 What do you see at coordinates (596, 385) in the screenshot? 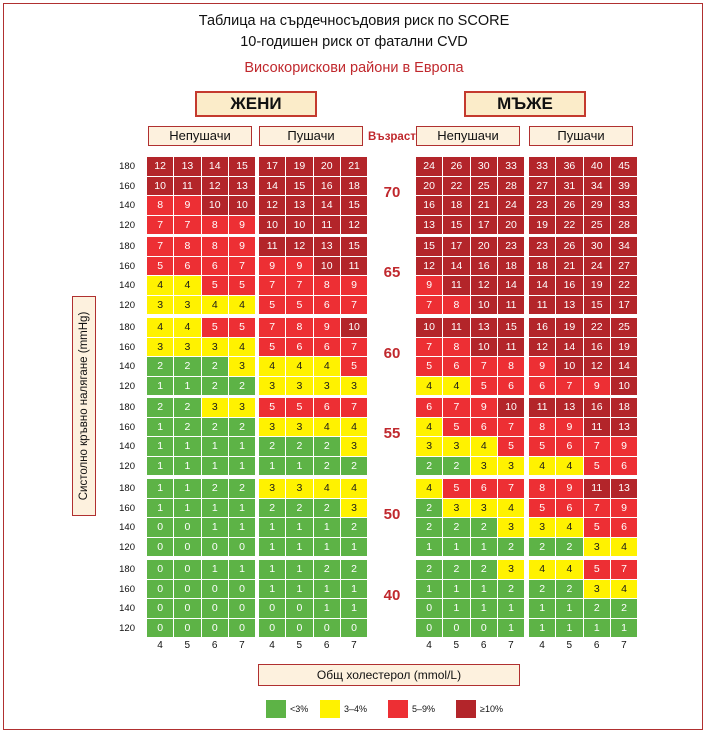
I see `risk-cell-men-smoker: 9` at bounding box center [596, 385].